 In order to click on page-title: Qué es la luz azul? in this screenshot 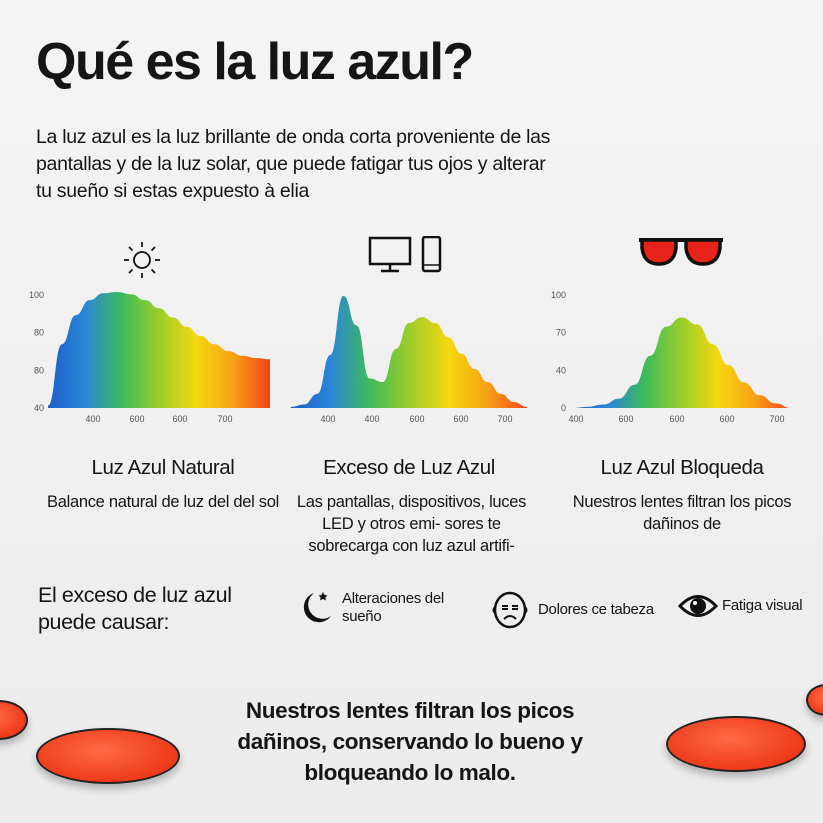, I will do `click(255, 62)`.